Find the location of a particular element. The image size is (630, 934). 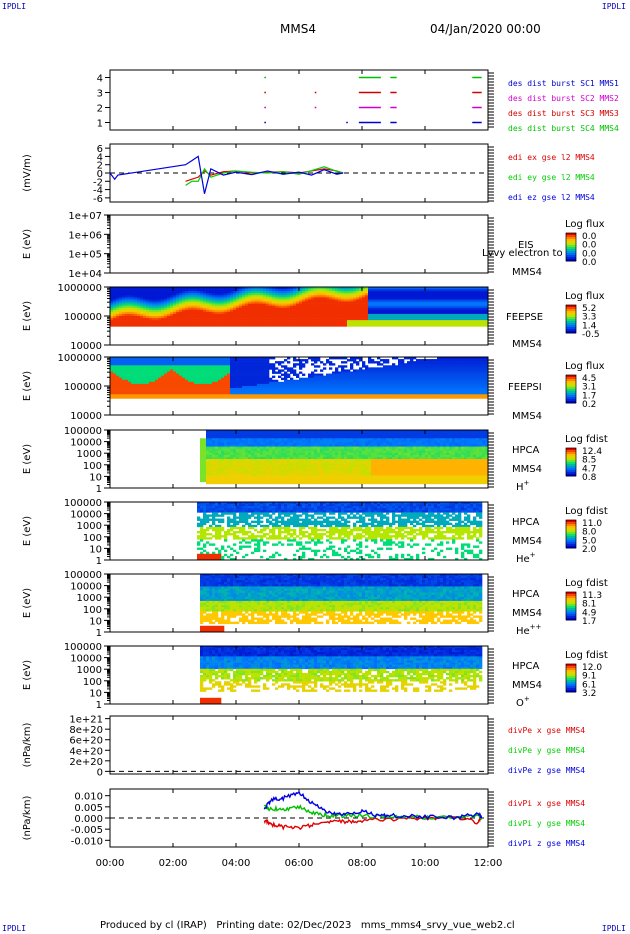

burst-panel-frame is located at coordinates (299, 100).